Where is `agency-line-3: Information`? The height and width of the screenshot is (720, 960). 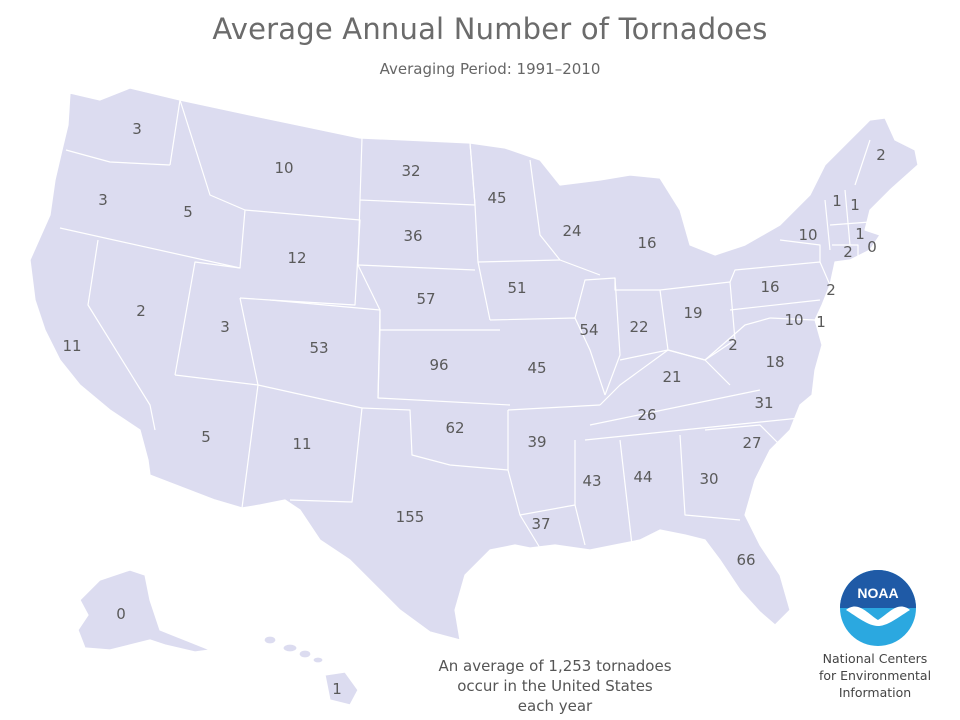
agency-line-3: Information is located at coordinates (875, 692).